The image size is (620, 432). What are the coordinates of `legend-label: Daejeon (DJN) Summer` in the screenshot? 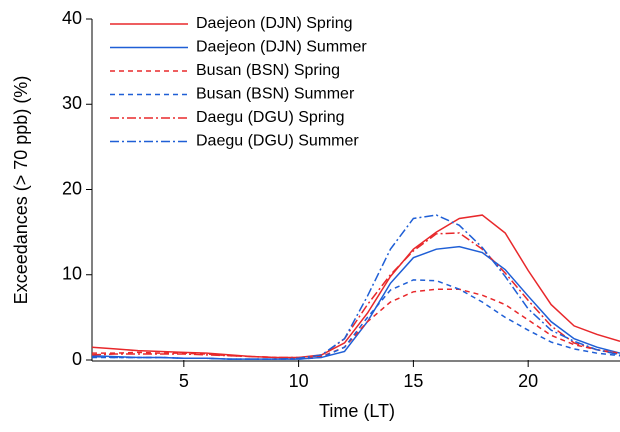 It's located at (281, 47).